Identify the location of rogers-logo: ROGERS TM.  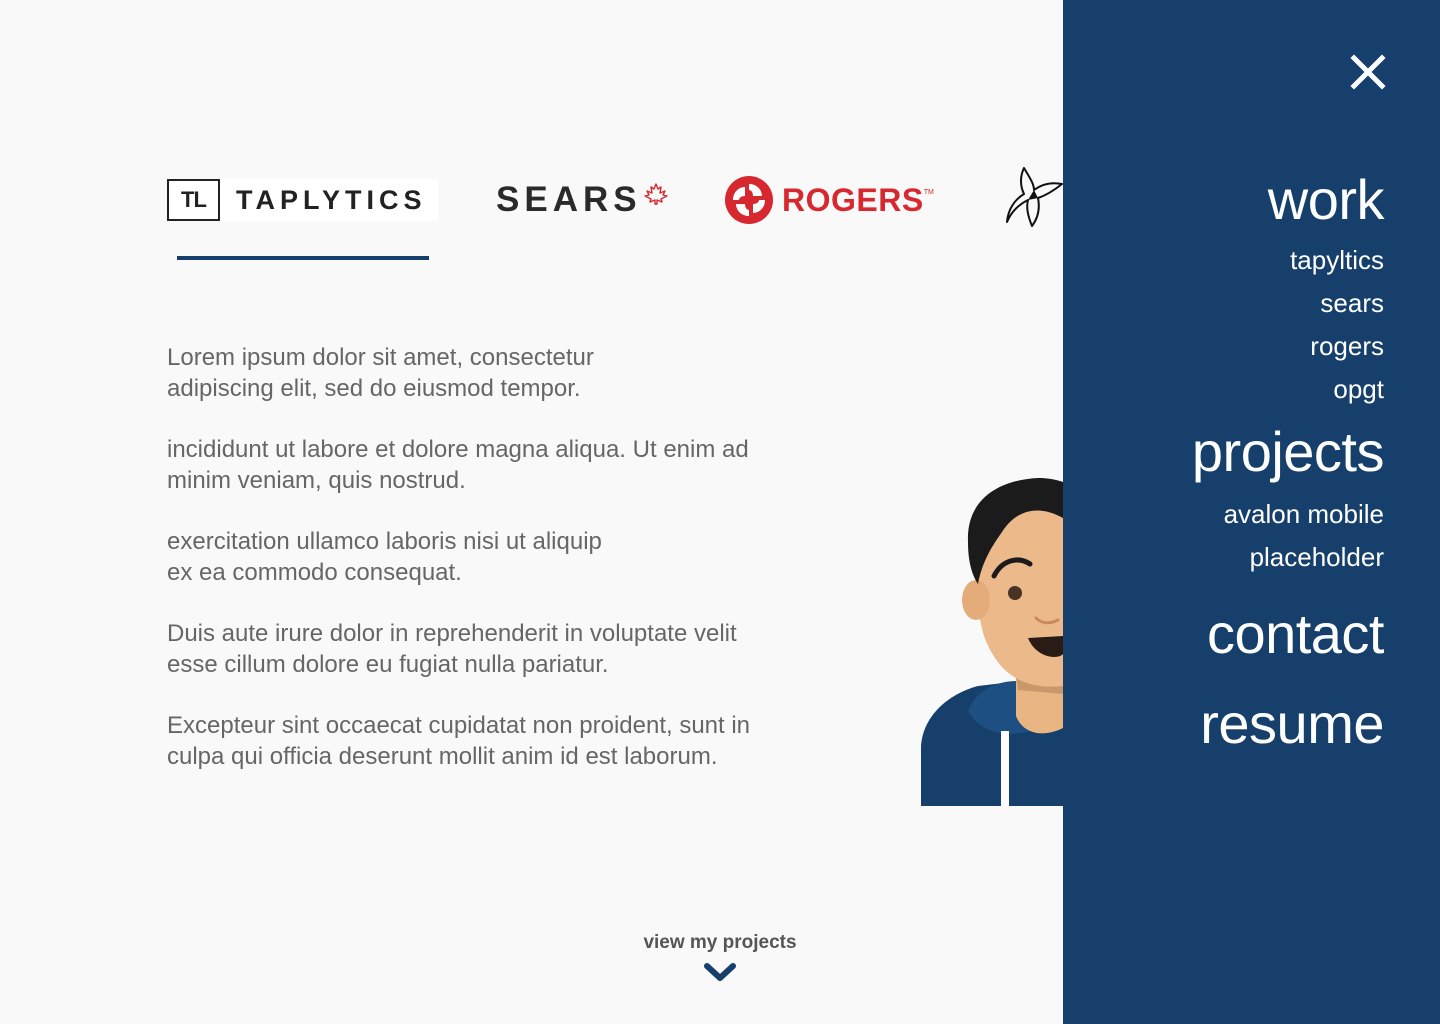
(829, 200).